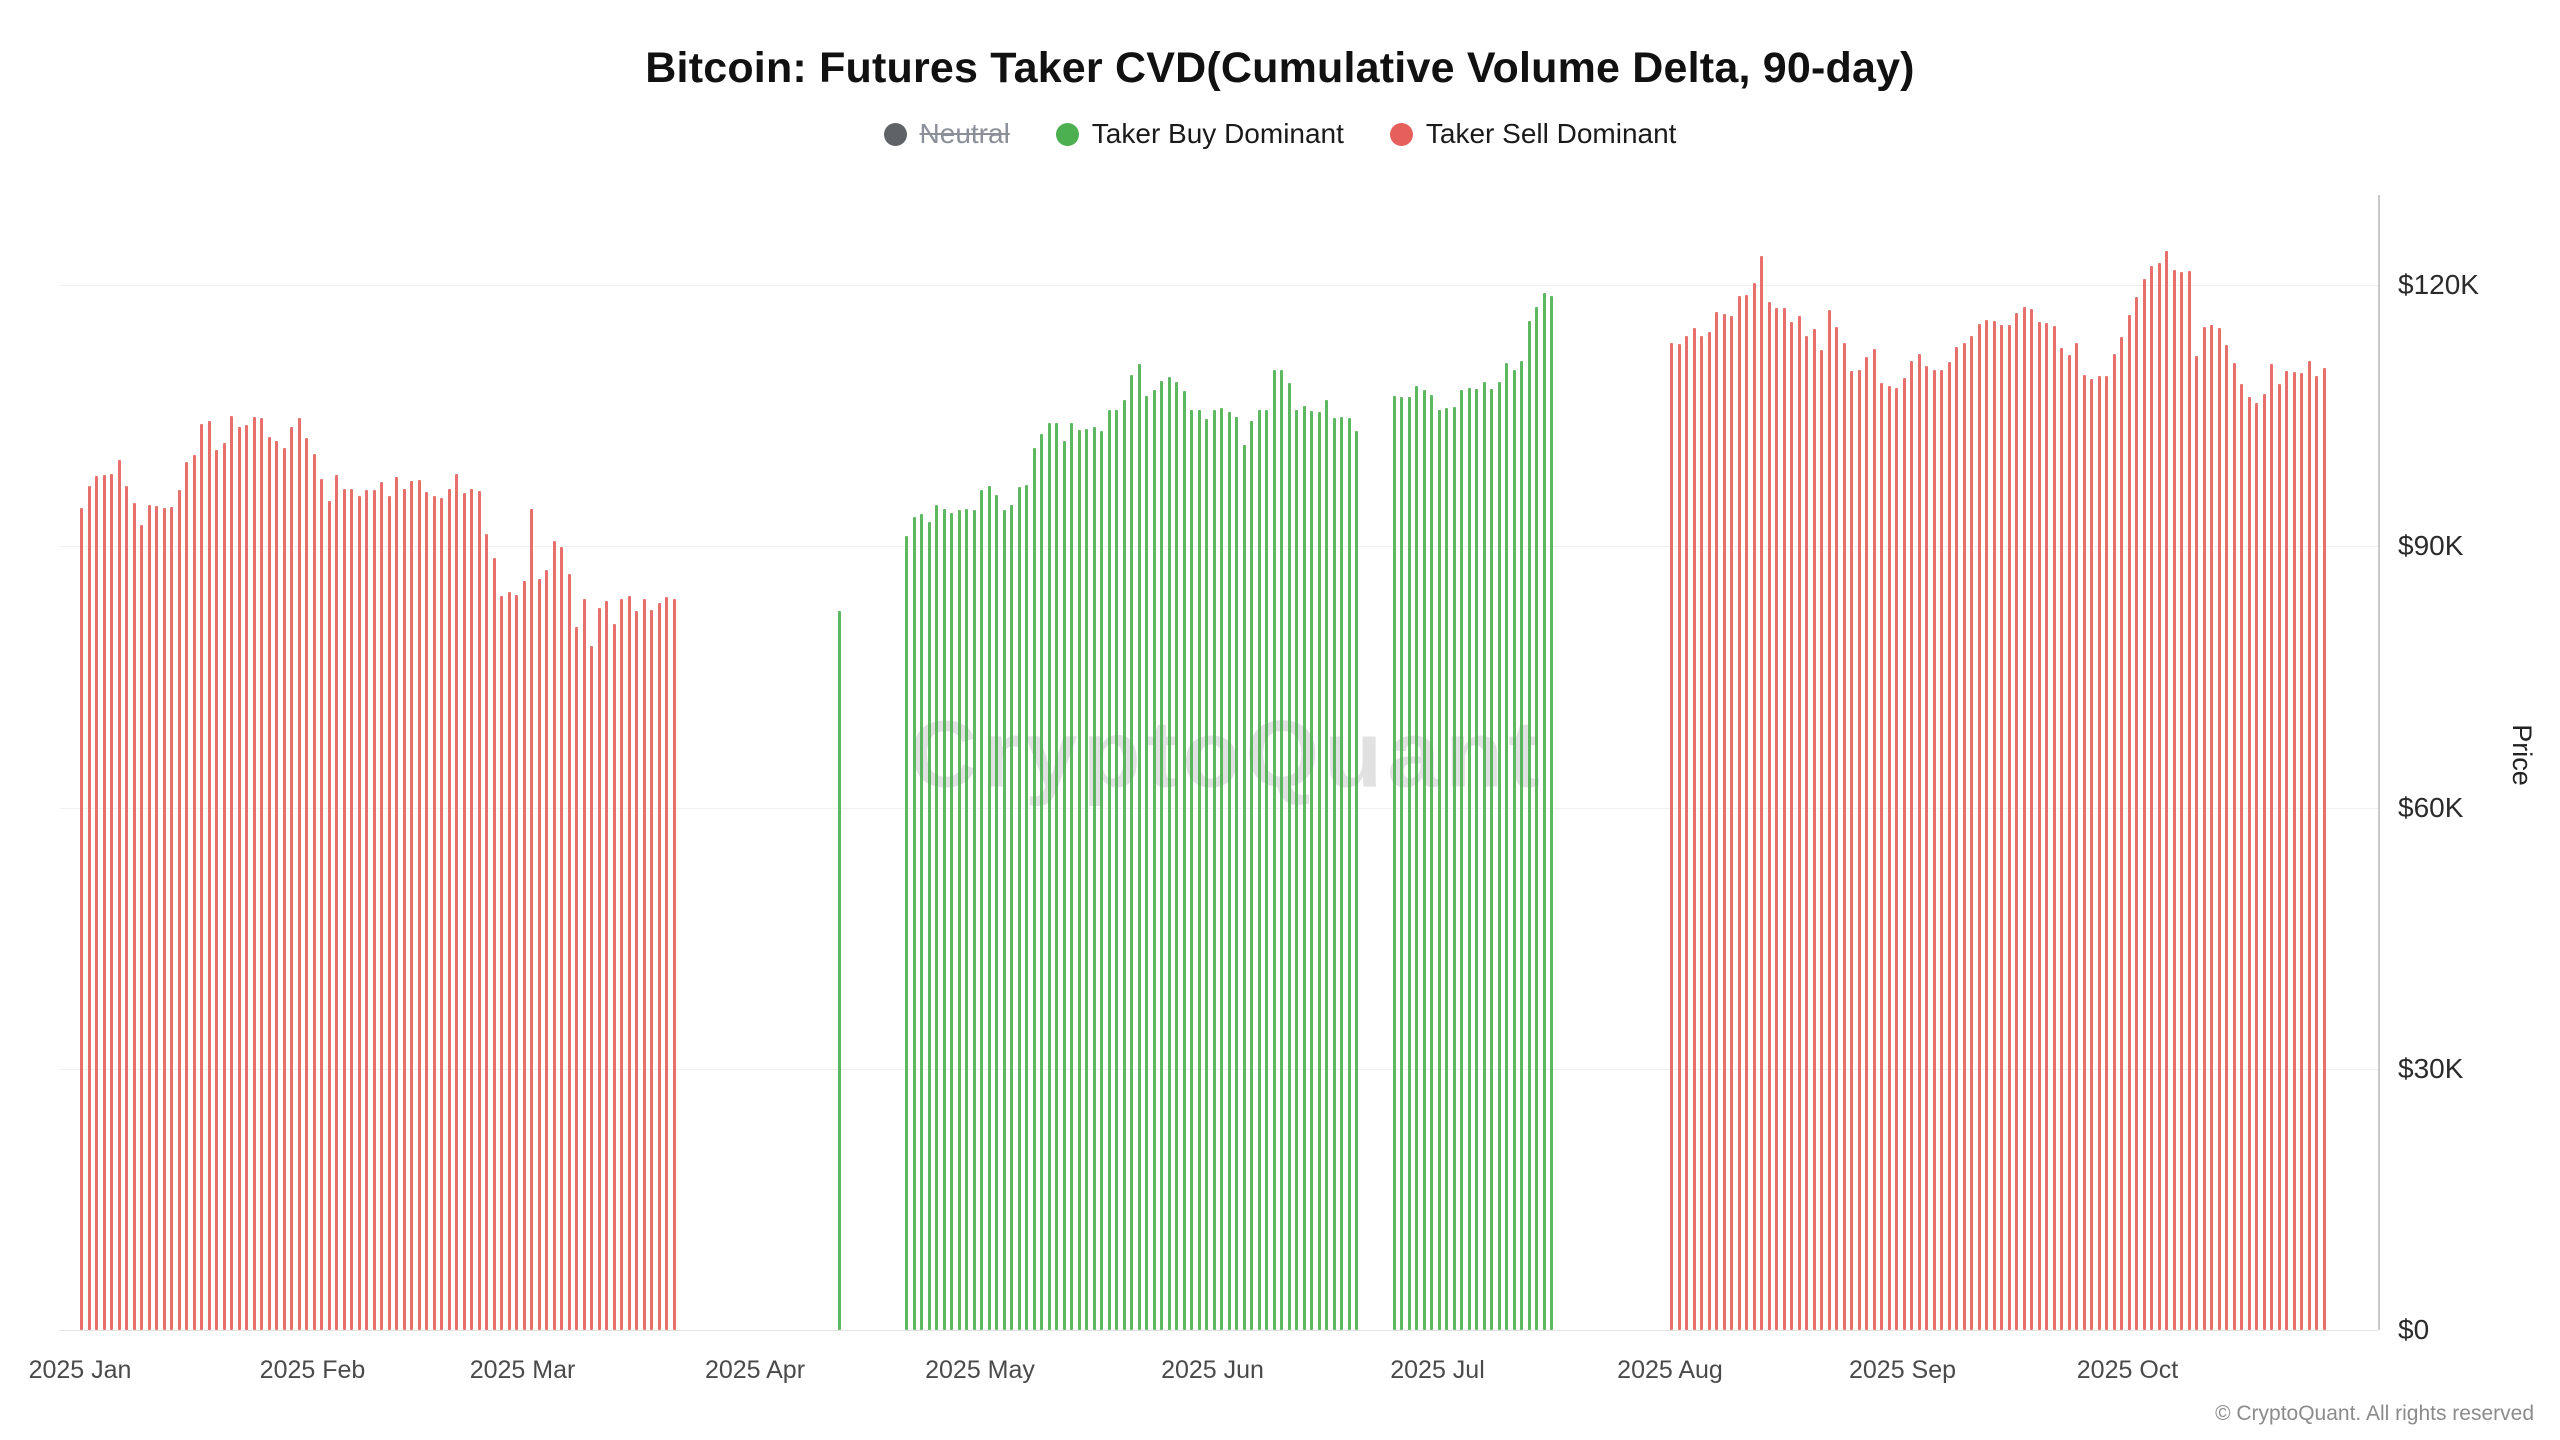 The height and width of the screenshot is (1440, 2560). What do you see at coordinates (1212, 1370) in the screenshot?
I see `x-axis-tick-label: 2025 Jun` at bounding box center [1212, 1370].